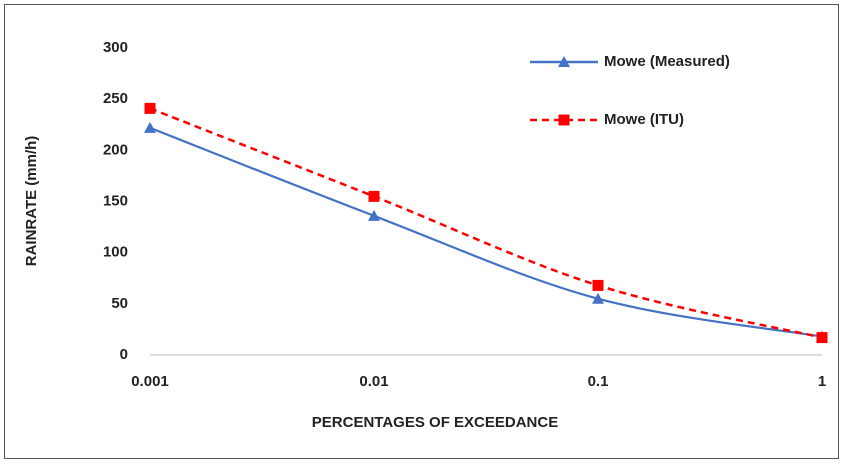 This screenshot has width=843, height=464. Describe the element at coordinates (115, 252) in the screenshot. I see `y-tick-label: 100` at that location.